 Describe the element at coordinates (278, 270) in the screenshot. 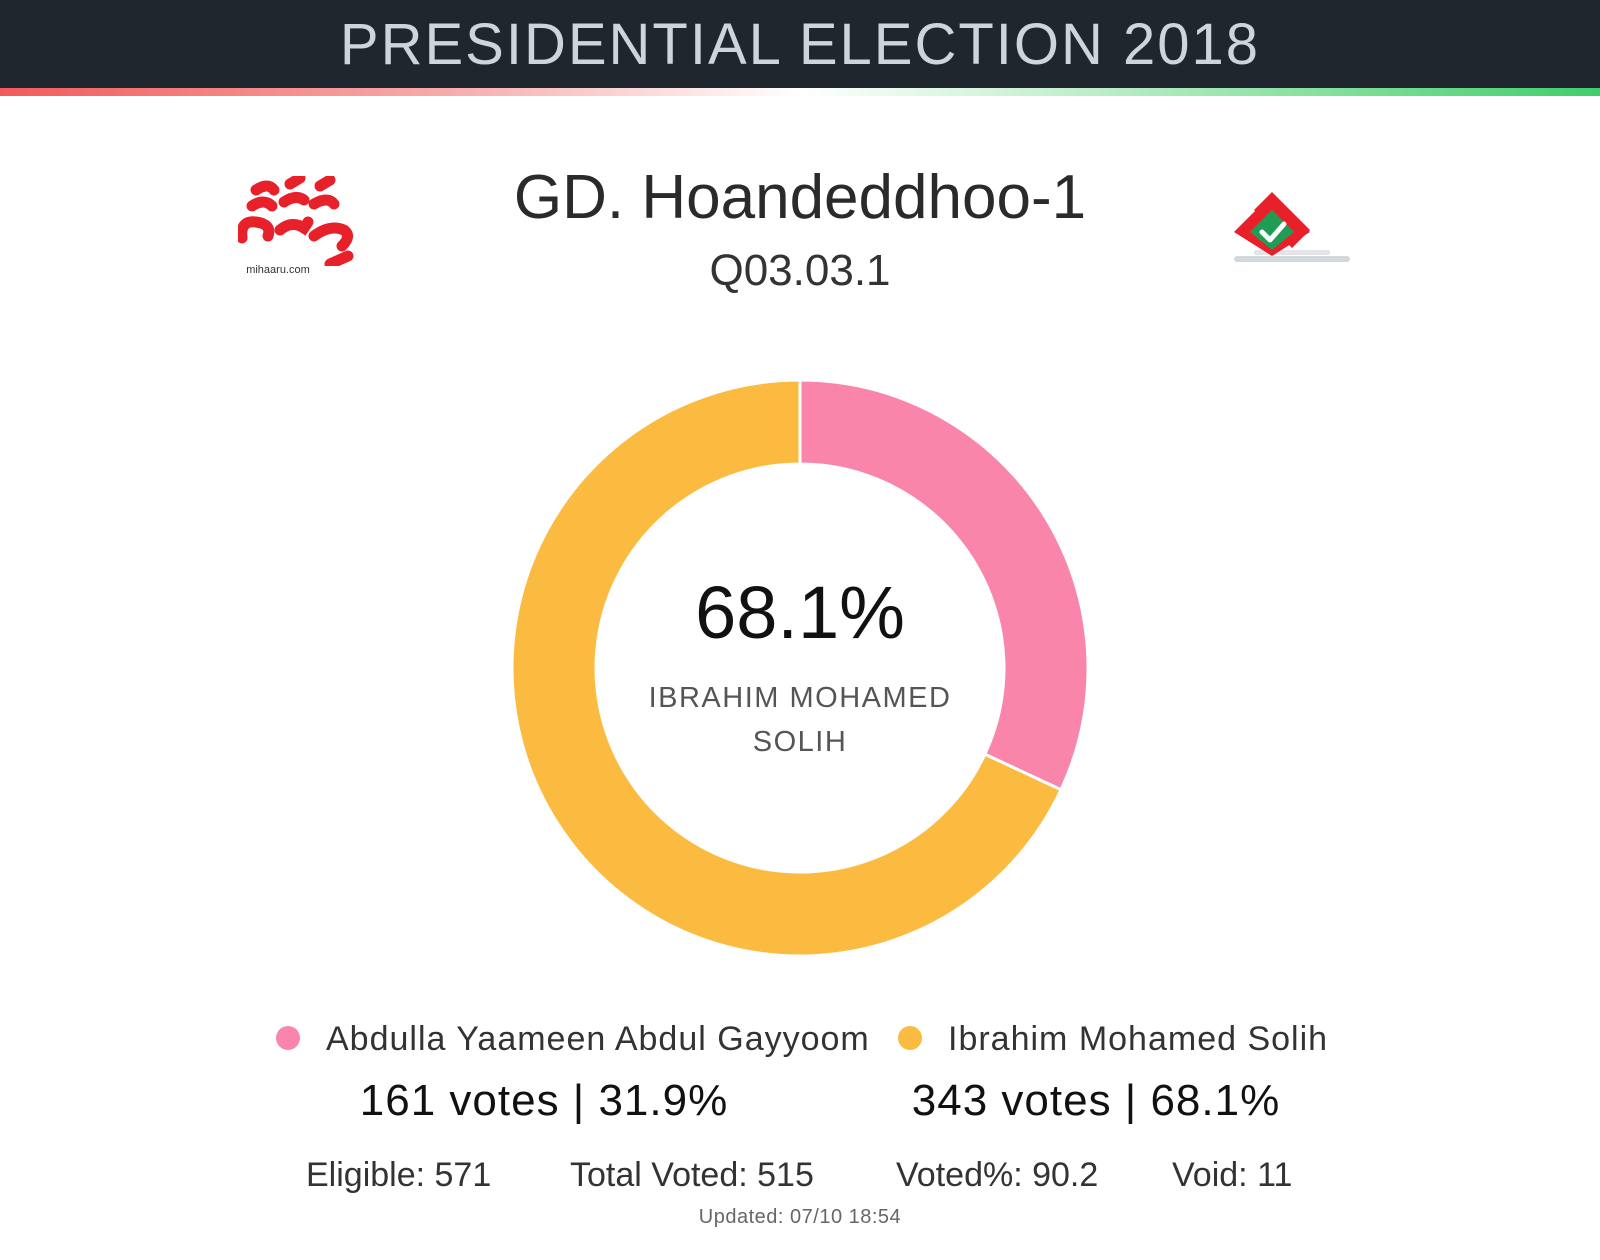

I see `logo-caption: mihaaru.com` at that location.